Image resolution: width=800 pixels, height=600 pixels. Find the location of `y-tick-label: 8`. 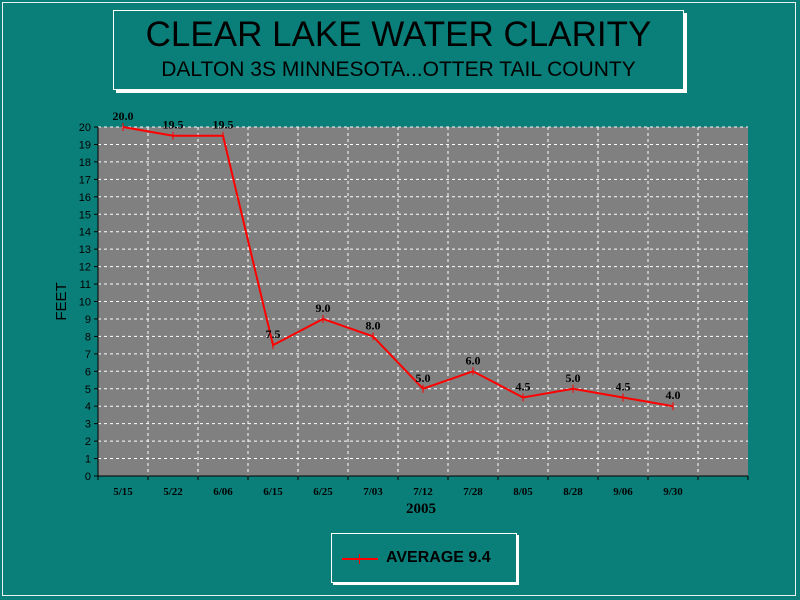

y-tick-label: 8 is located at coordinates (88, 337).